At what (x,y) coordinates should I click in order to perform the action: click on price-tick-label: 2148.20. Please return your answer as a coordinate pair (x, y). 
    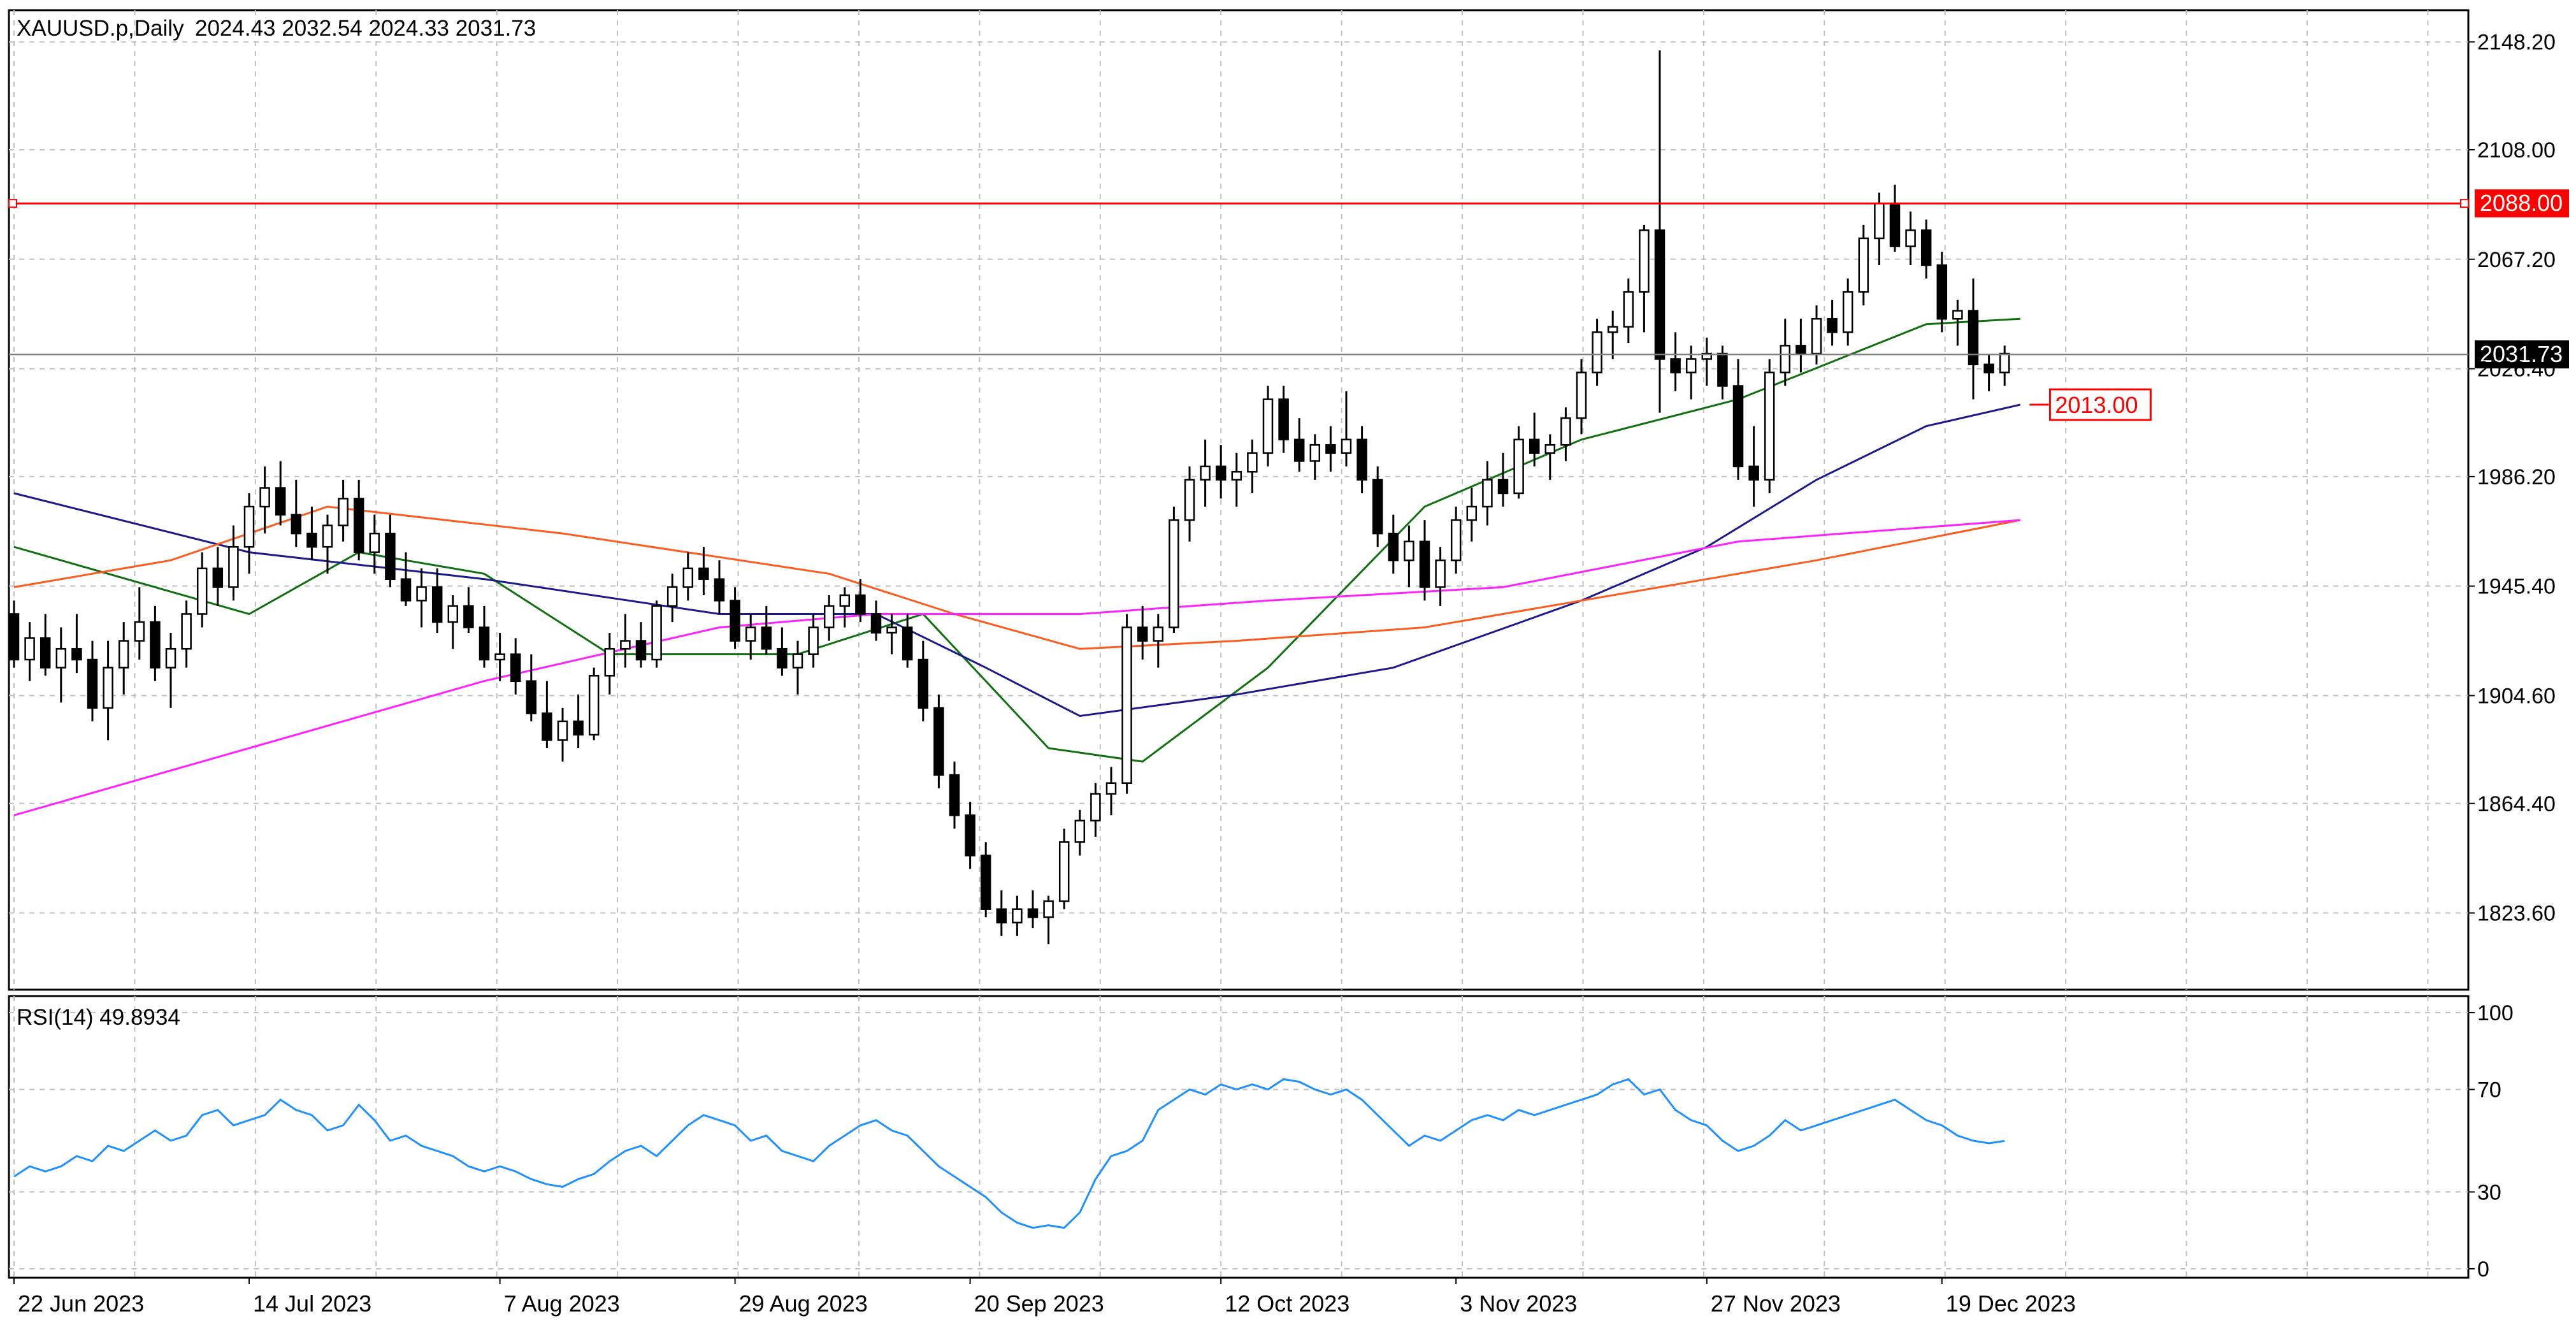
    Looking at the image, I should click on (2516, 43).